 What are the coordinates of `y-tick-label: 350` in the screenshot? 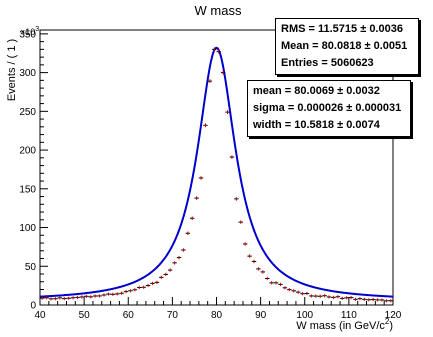 It's located at (27, 34).